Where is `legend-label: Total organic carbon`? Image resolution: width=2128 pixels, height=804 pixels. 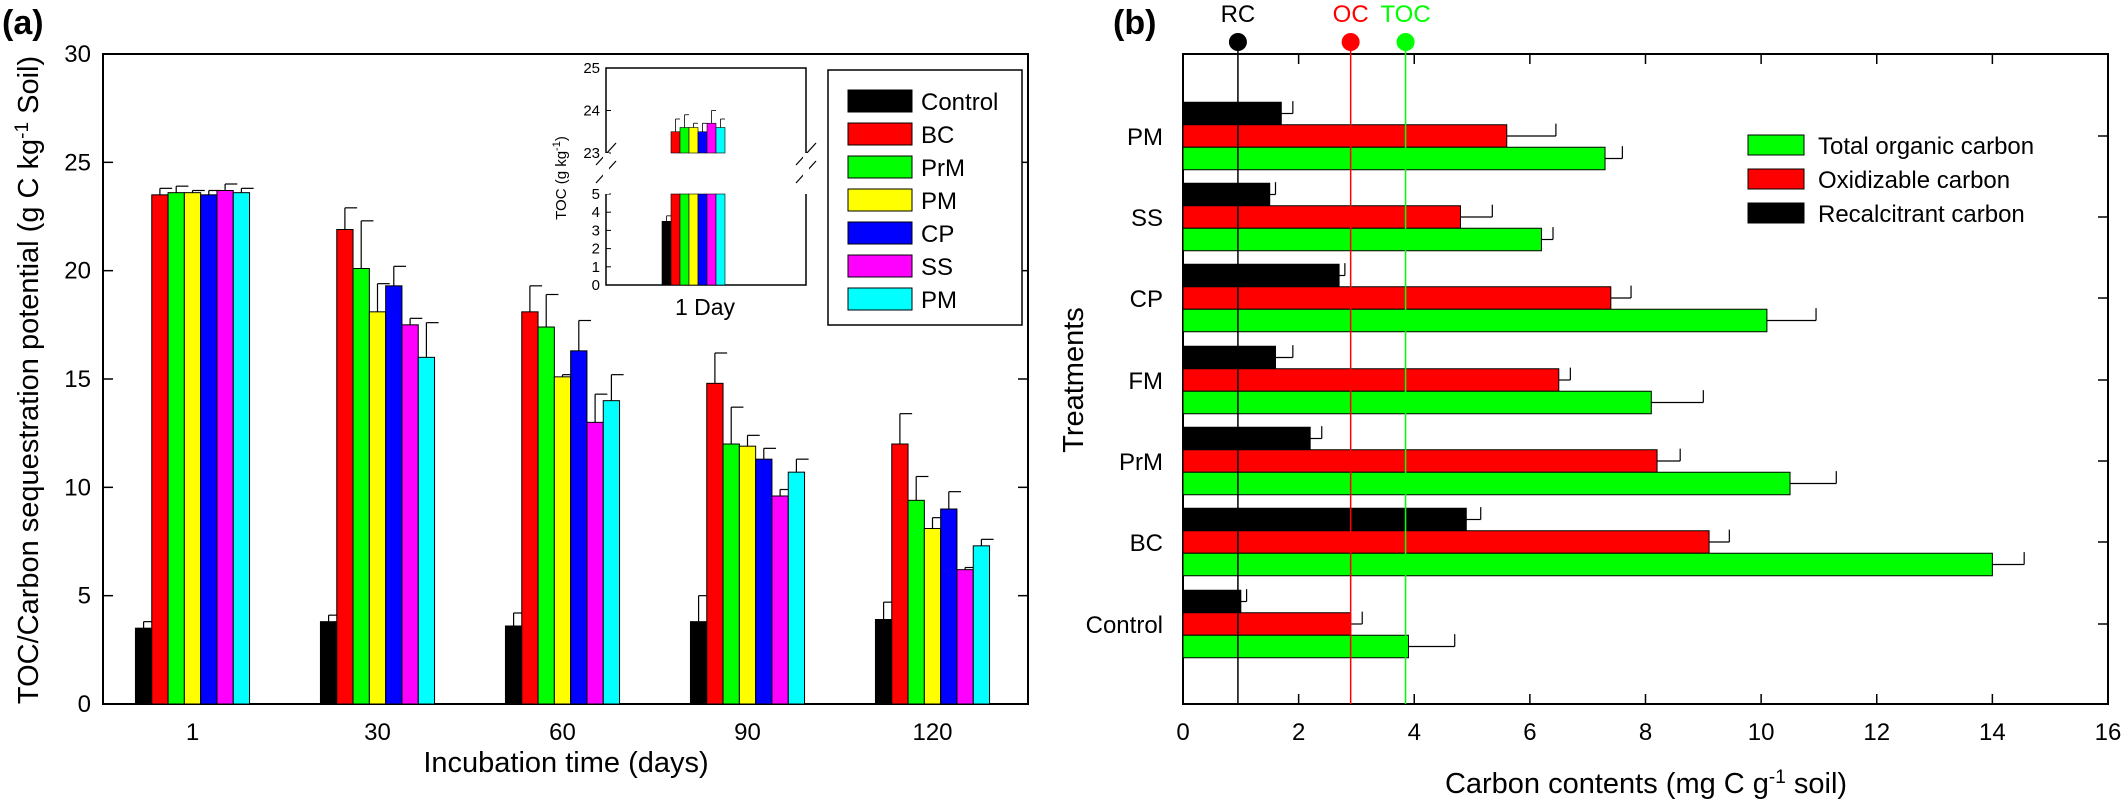 legend-label: Total organic carbon is located at coordinates (1926, 146).